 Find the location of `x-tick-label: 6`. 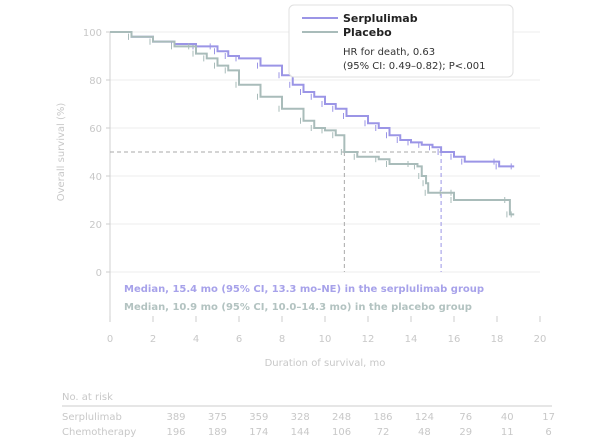

x-tick-label: 6 is located at coordinates (239, 339).